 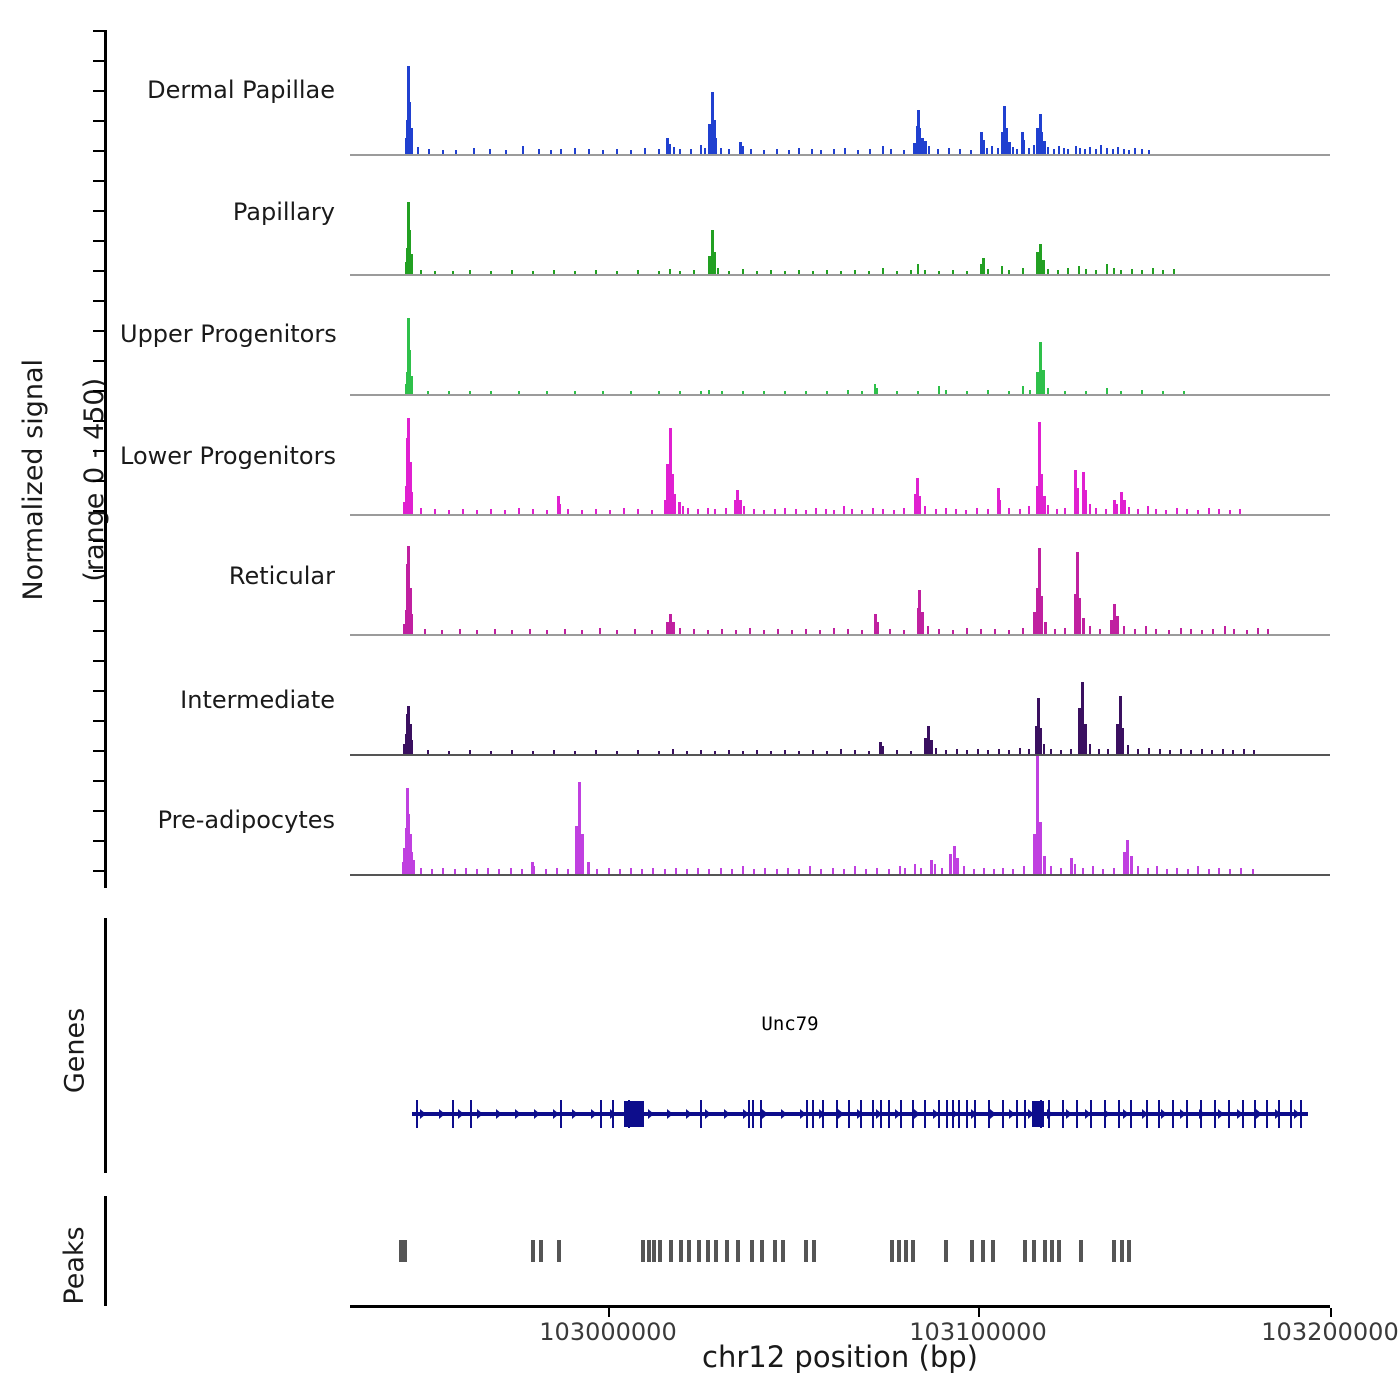 What do you see at coordinates (33, 479) in the screenshot?
I see `y-axis-label-line1: Normalized signal` at bounding box center [33, 479].